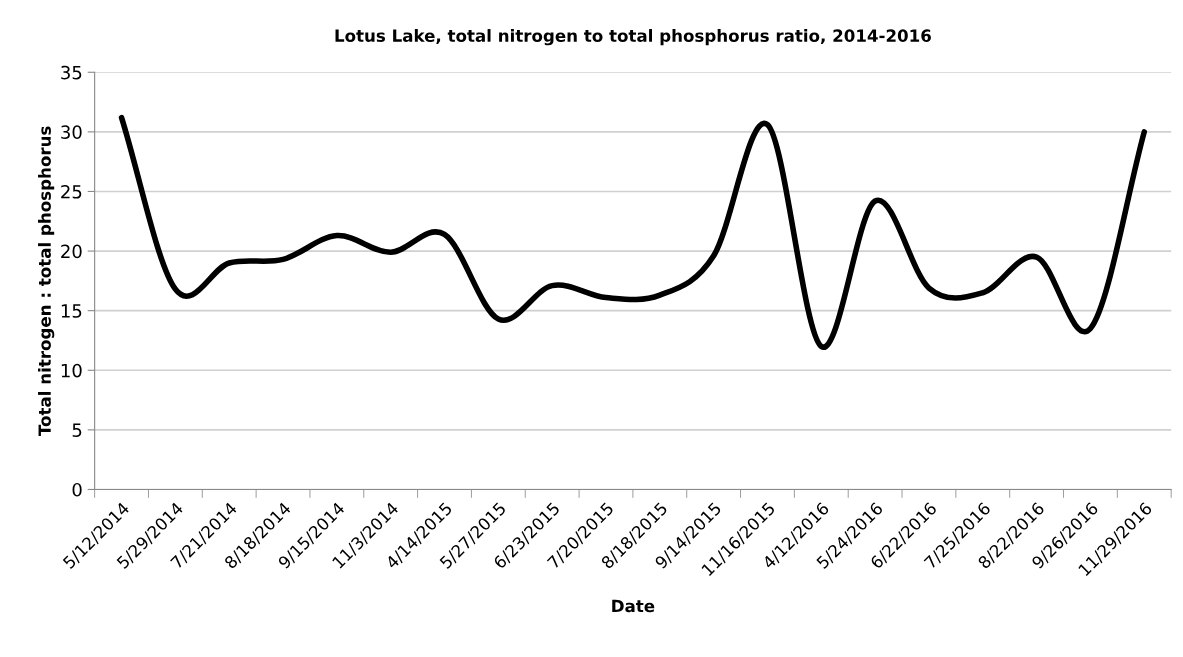 This screenshot has height=657, width=1183. I want to click on y-axis-title: Total nitrogen : total phosphorus, so click(46, 281).